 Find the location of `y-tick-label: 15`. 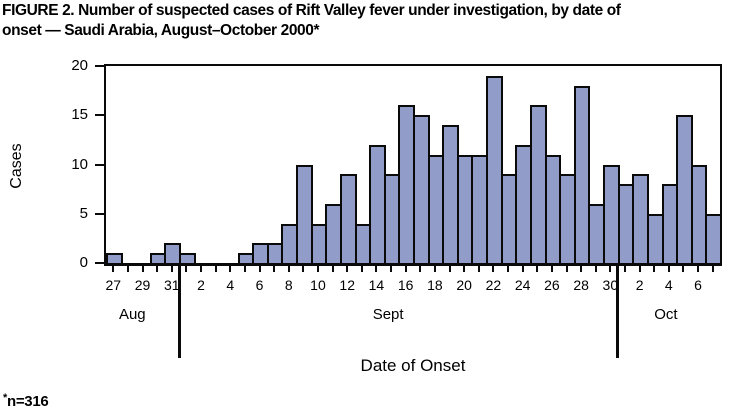

y-tick-label: 15 is located at coordinates (79, 115).